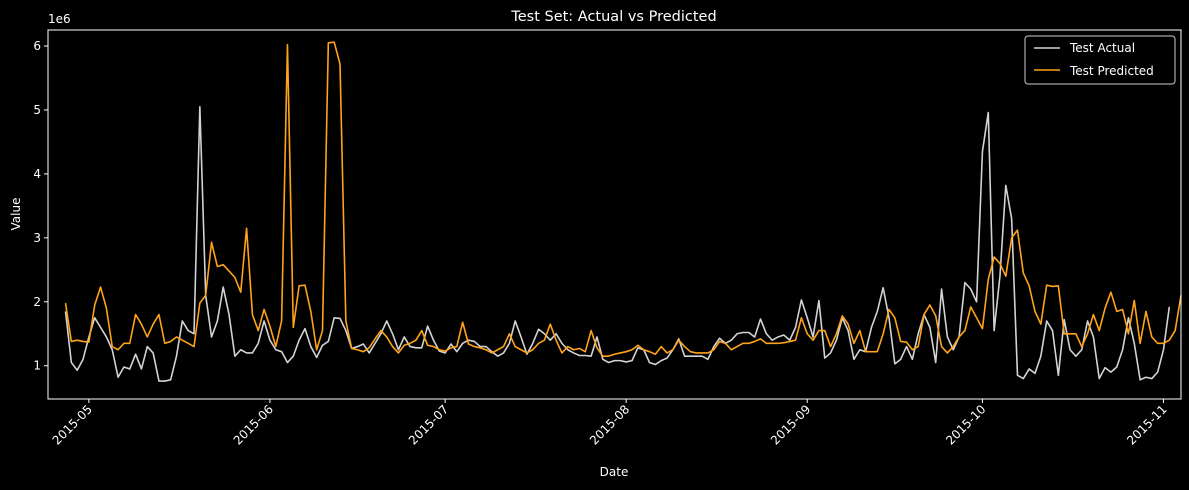 This screenshot has width=1189, height=490. What do you see at coordinates (37, 174) in the screenshot?
I see `y-tick-label: 4` at bounding box center [37, 174].